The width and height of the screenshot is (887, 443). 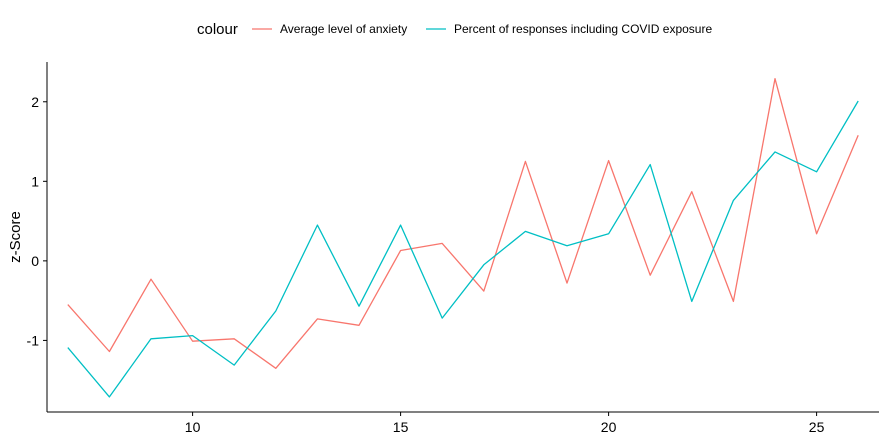 I want to click on y-tick-label: 2, so click(x=35, y=102).